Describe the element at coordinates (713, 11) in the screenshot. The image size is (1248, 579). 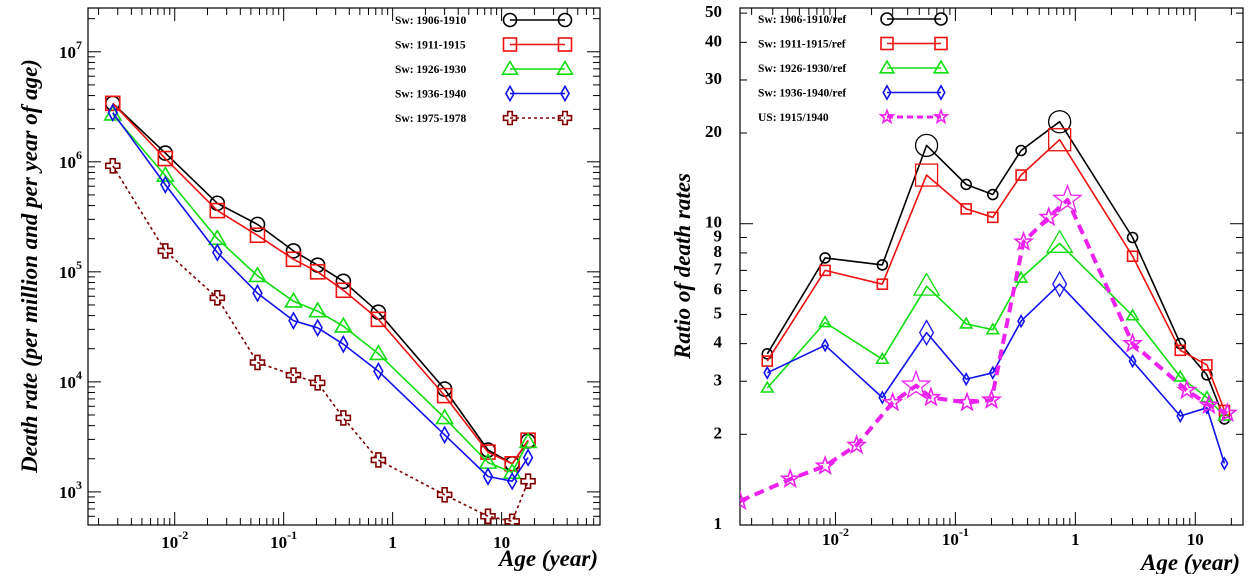
I see `y-tick-label: 50` at that location.